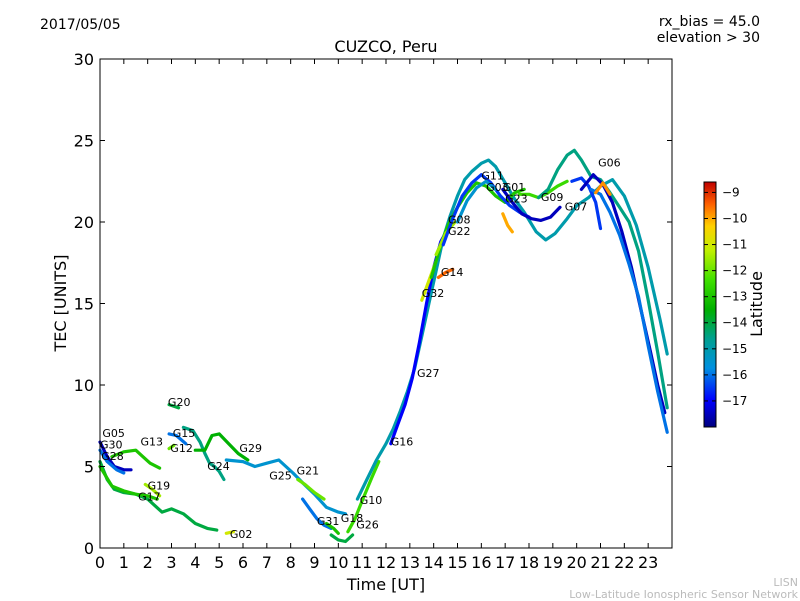 This screenshot has height=601, width=800. I want to click on chart-title: CUZCO, Peru, so click(386, 46).